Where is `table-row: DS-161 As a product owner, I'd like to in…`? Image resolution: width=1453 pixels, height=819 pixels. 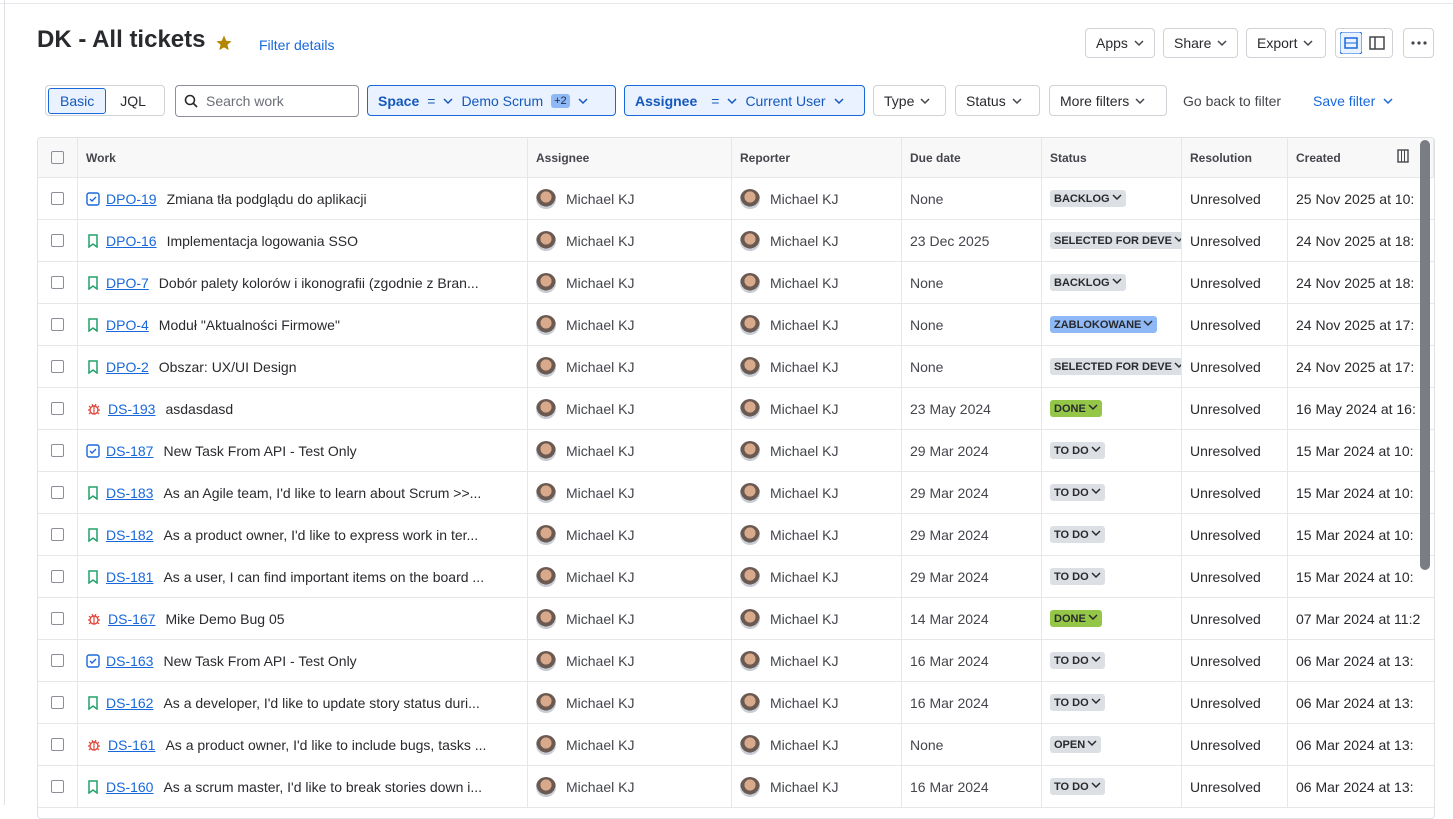 table-row: DS-161 As a product owner, I'd like to in… is located at coordinates (736, 745).